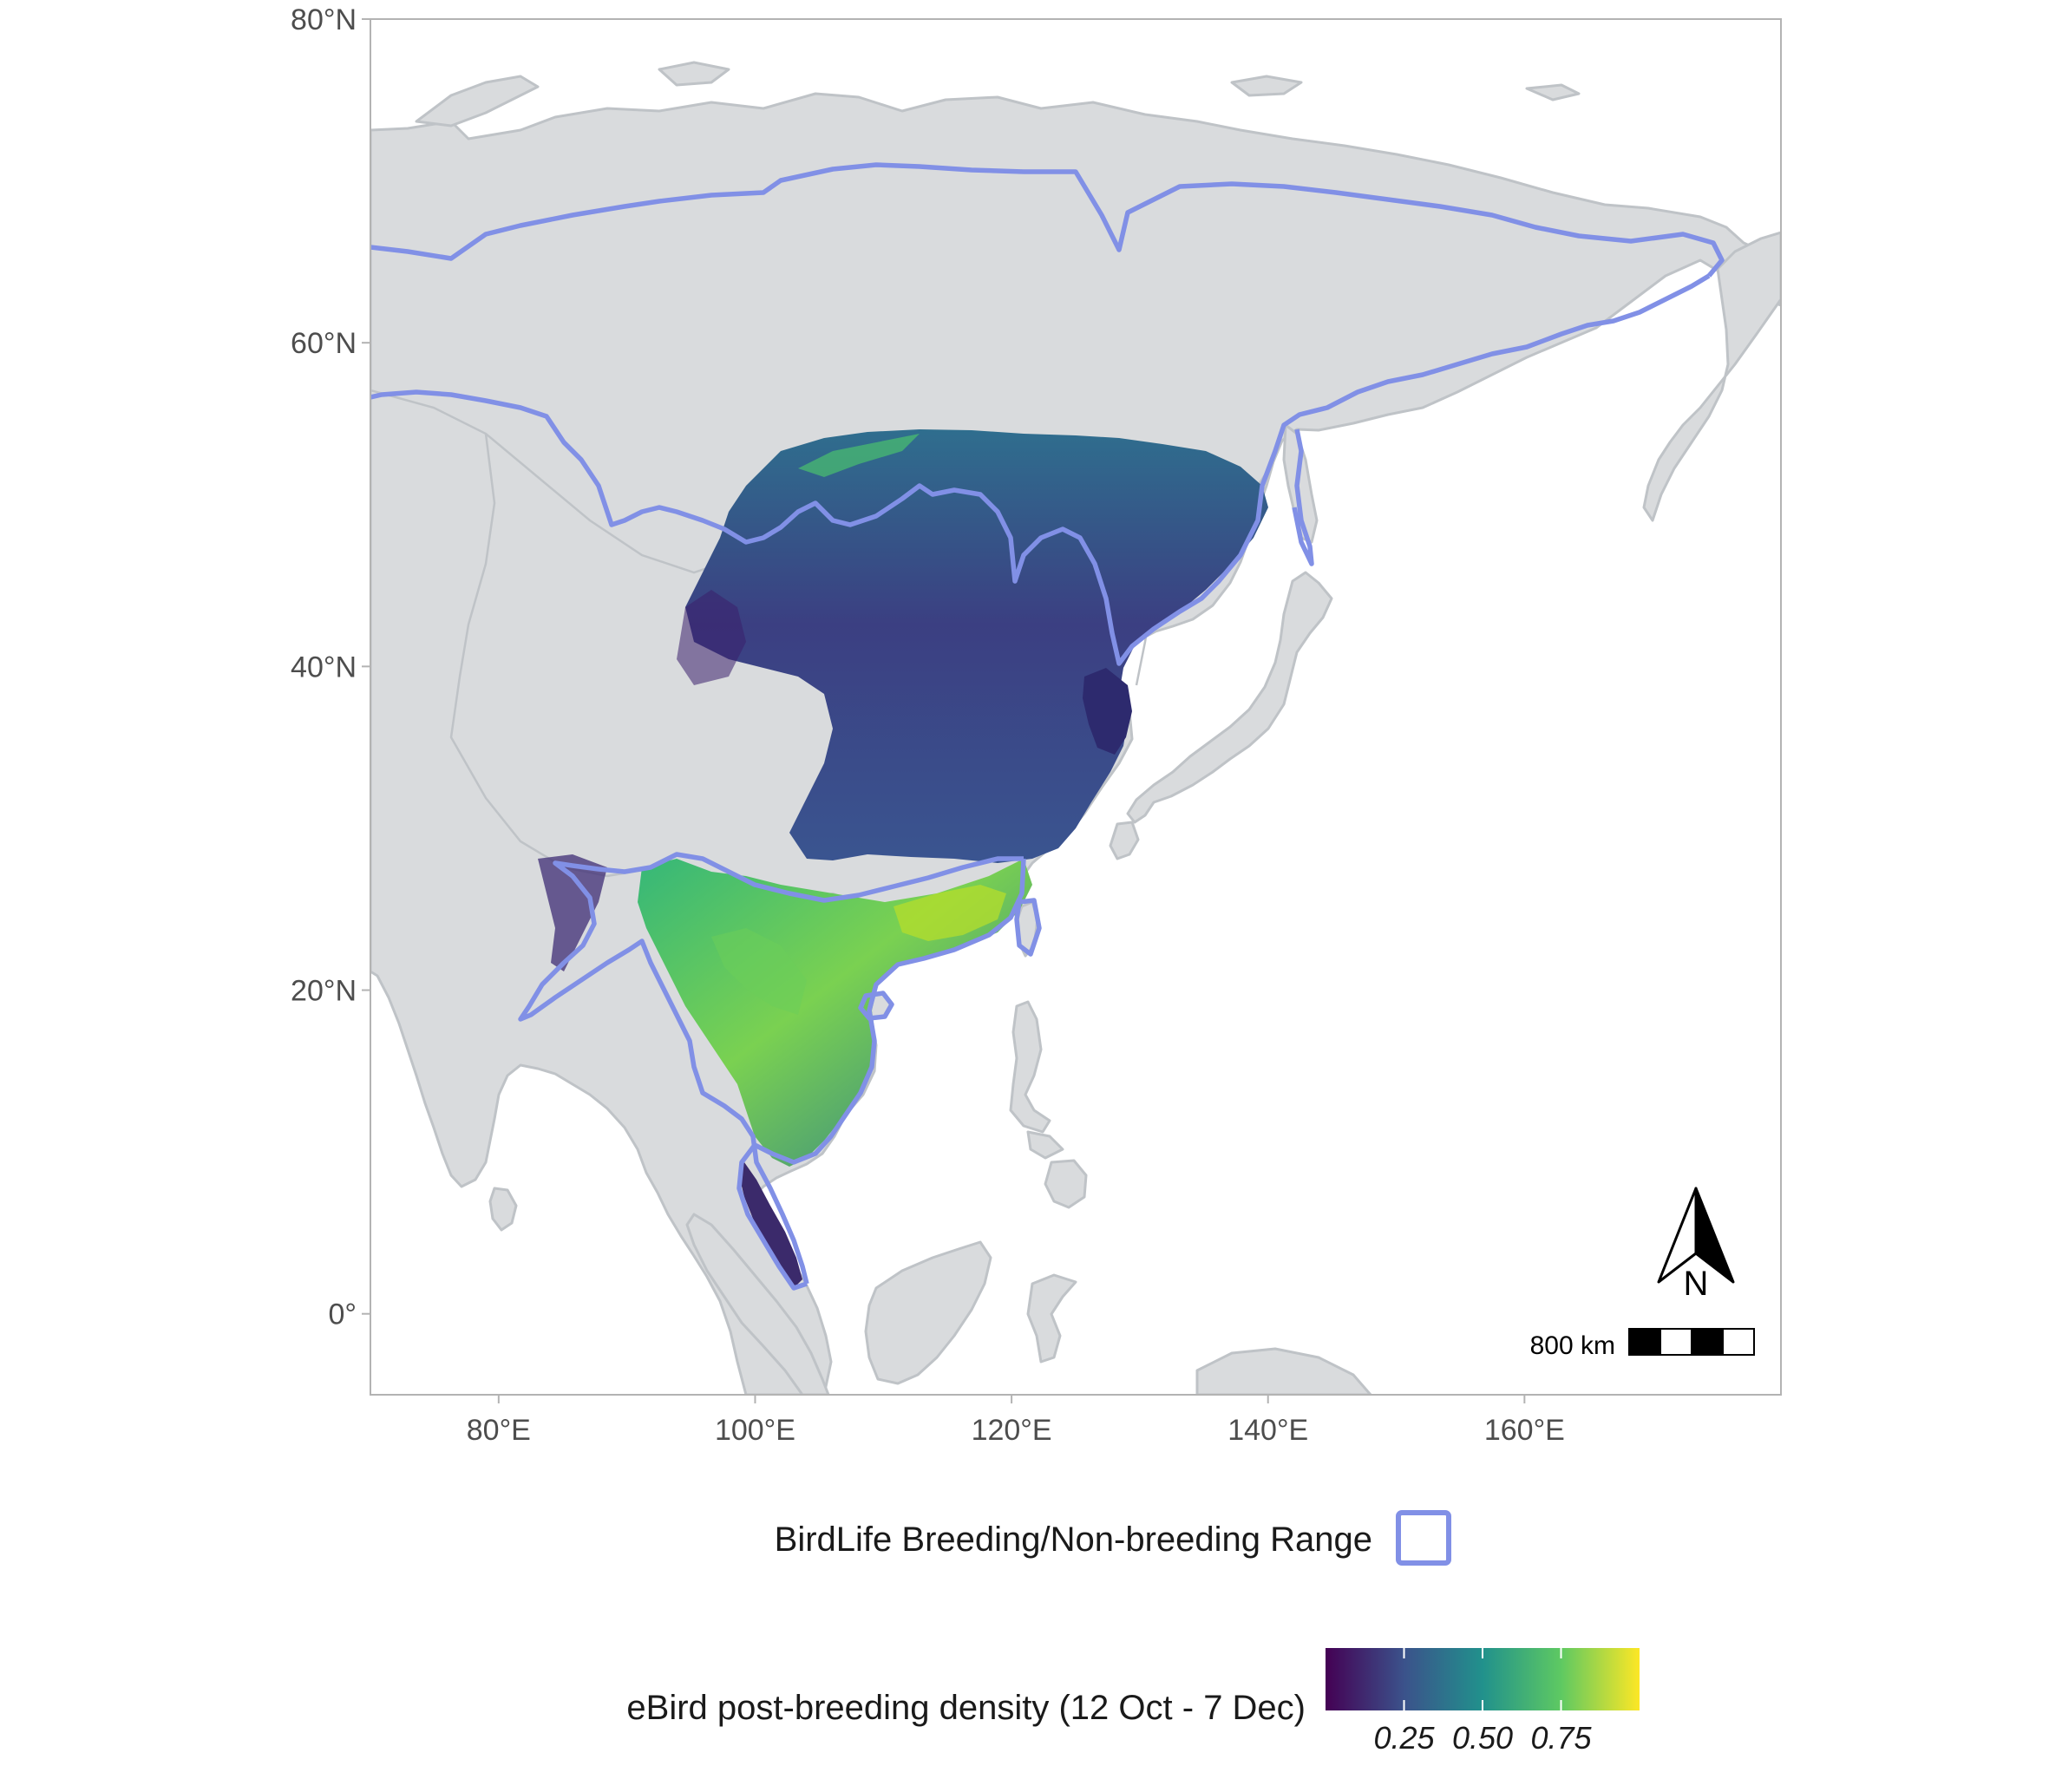 This screenshot has height=1792, width=2049. I want to click on range-mid-boundary, so click(1041, 470).